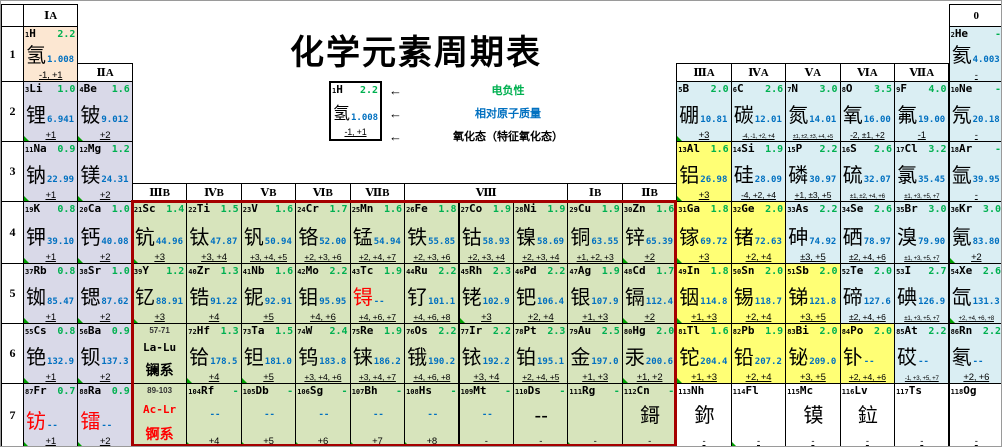  Describe the element at coordinates (105, 293) in the screenshot. I see `element-cell-sr: 38 Sr 1.0 锶 87.62 +2` at that location.